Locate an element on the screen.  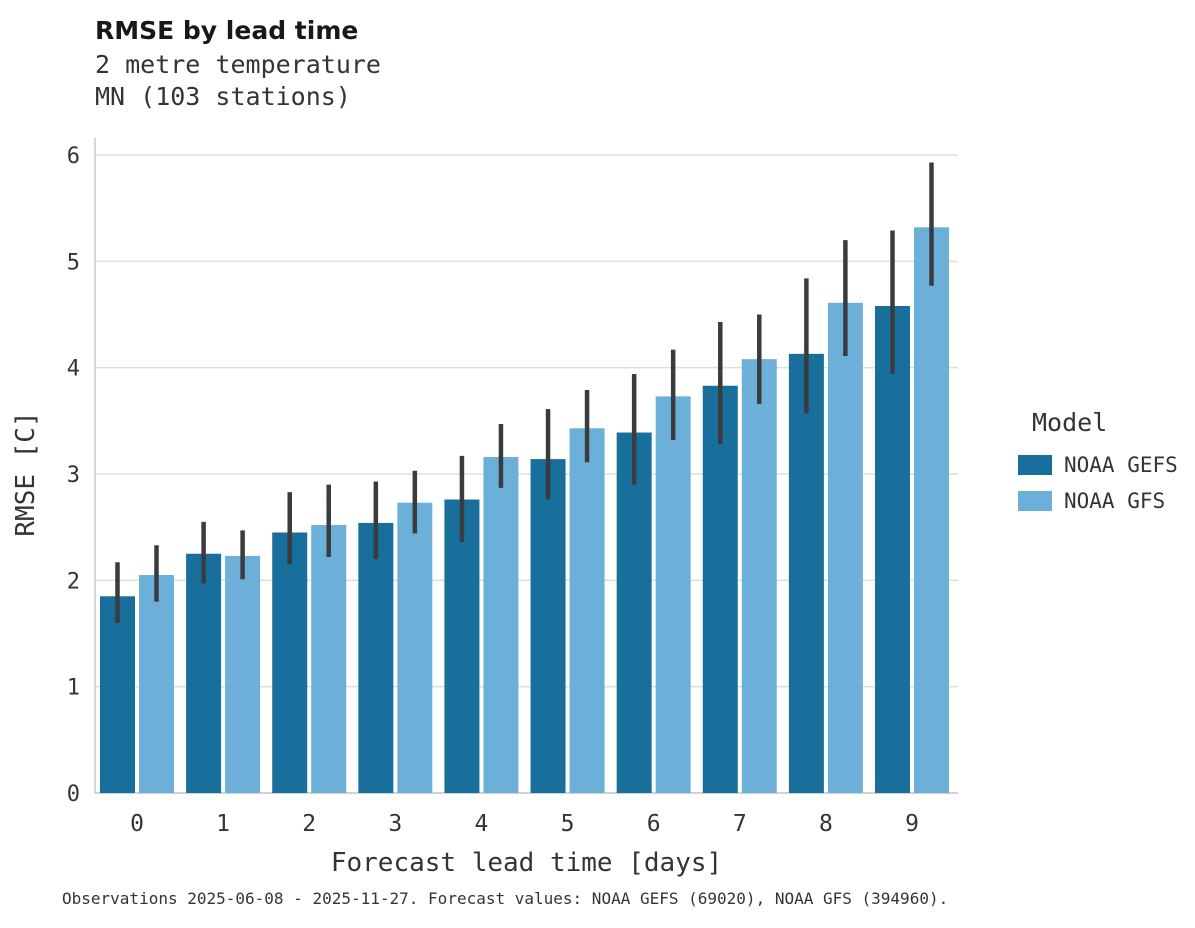
x-tick-label-7: 7 is located at coordinates (740, 824).